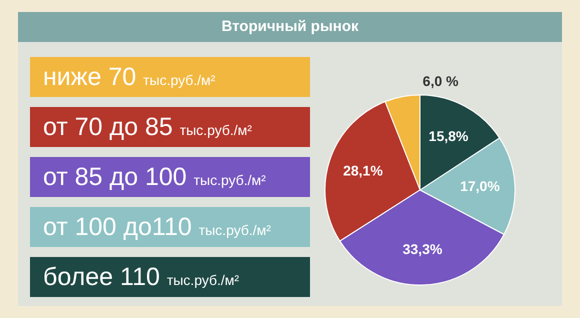 The height and width of the screenshot is (318, 580). Describe the element at coordinates (363, 170) in the screenshot. I see `data-label: 28,1%` at that location.